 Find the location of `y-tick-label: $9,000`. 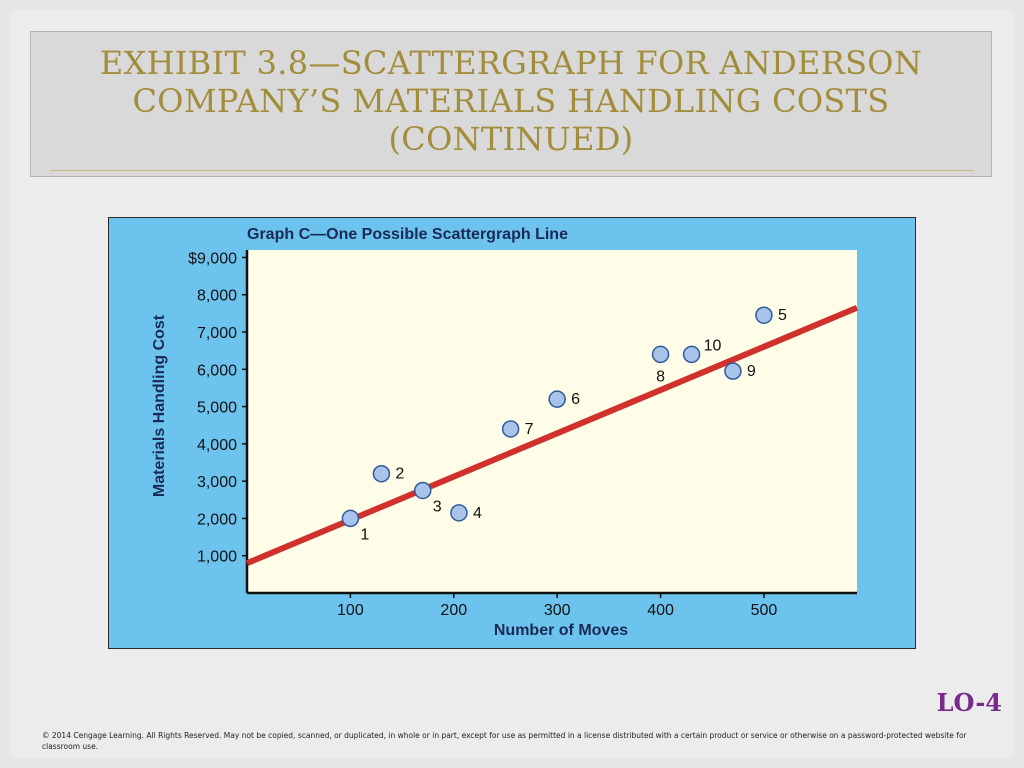

y-tick-label: $9,000 is located at coordinates (212, 258).